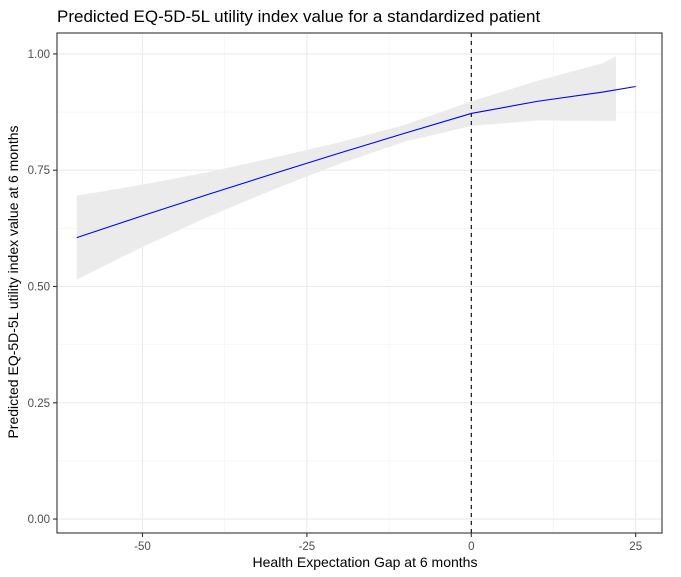 This screenshot has width=681, height=577. I want to click on y-axis: 0.00 0.25 0.50 0.75 1.00, so click(42, 287).